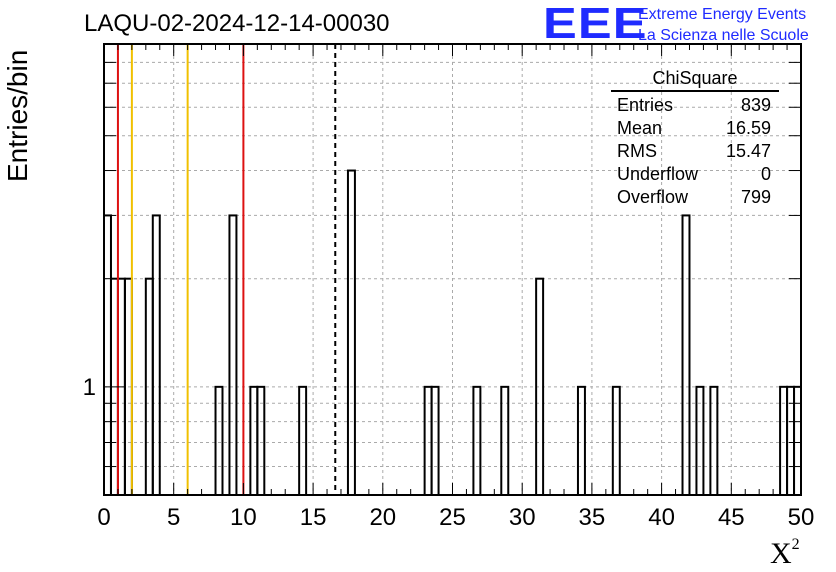  What do you see at coordinates (237, 23) in the screenshot?
I see `plot-title: LAQU-02-2024-12-14-00030` at bounding box center [237, 23].